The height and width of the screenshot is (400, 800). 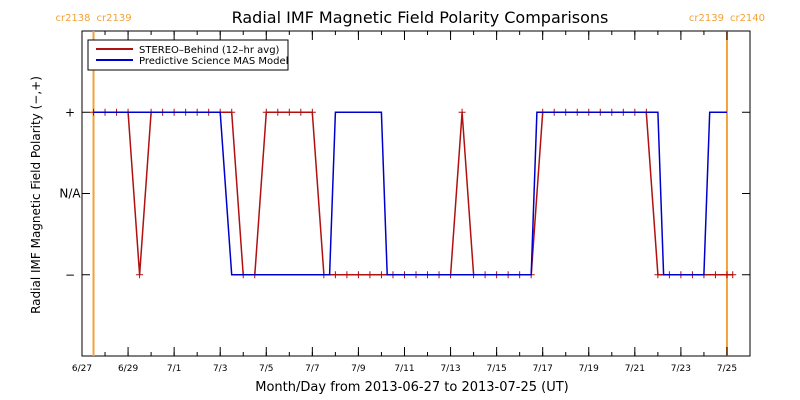 I want to click on x-tick-label-4: 7/5, so click(x=266, y=369).